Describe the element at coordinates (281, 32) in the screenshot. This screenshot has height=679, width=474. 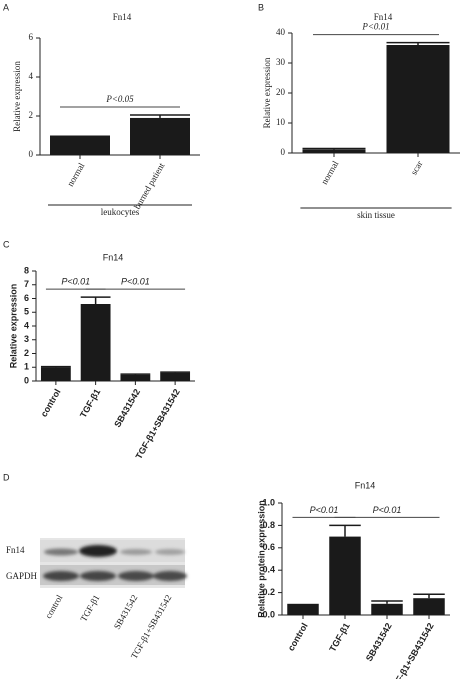
I see `y-tick-label: 40` at that location.